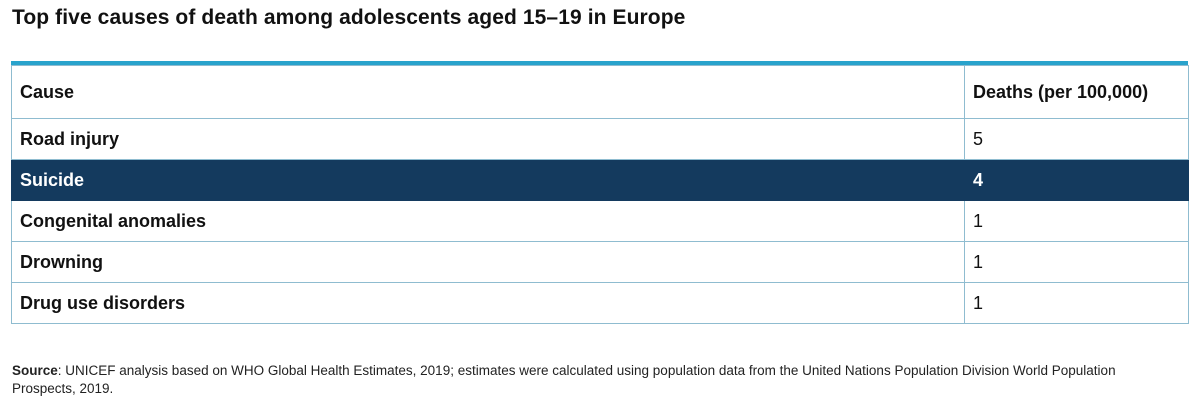 The height and width of the screenshot is (405, 1200). I want to click on cause-cell: Drug use disorders, so click(488, 303).